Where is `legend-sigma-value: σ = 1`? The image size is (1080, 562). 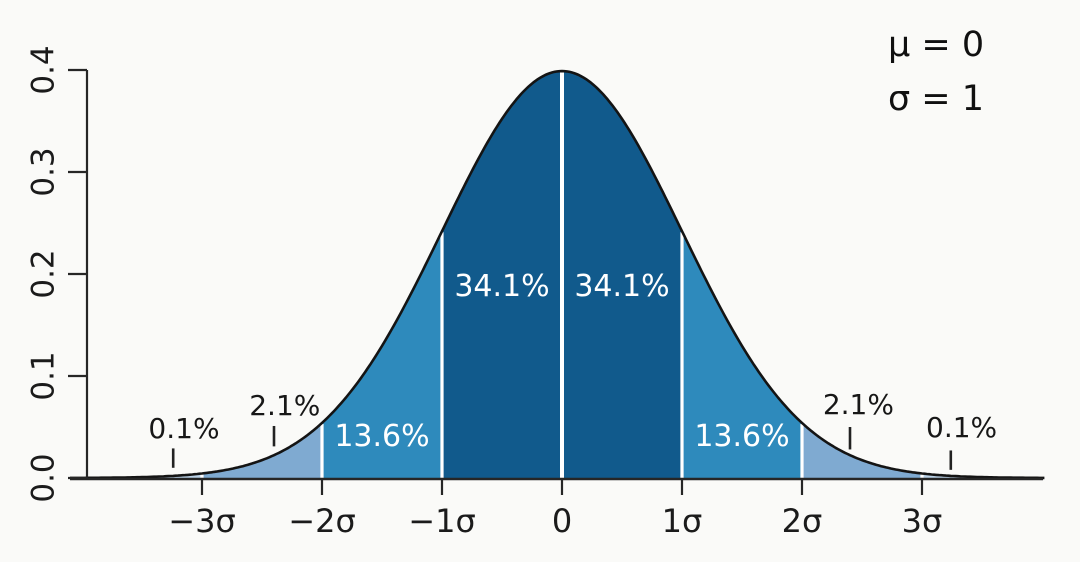
legend-sigma-value: σ = 1 is located at coordinates (936, 99).